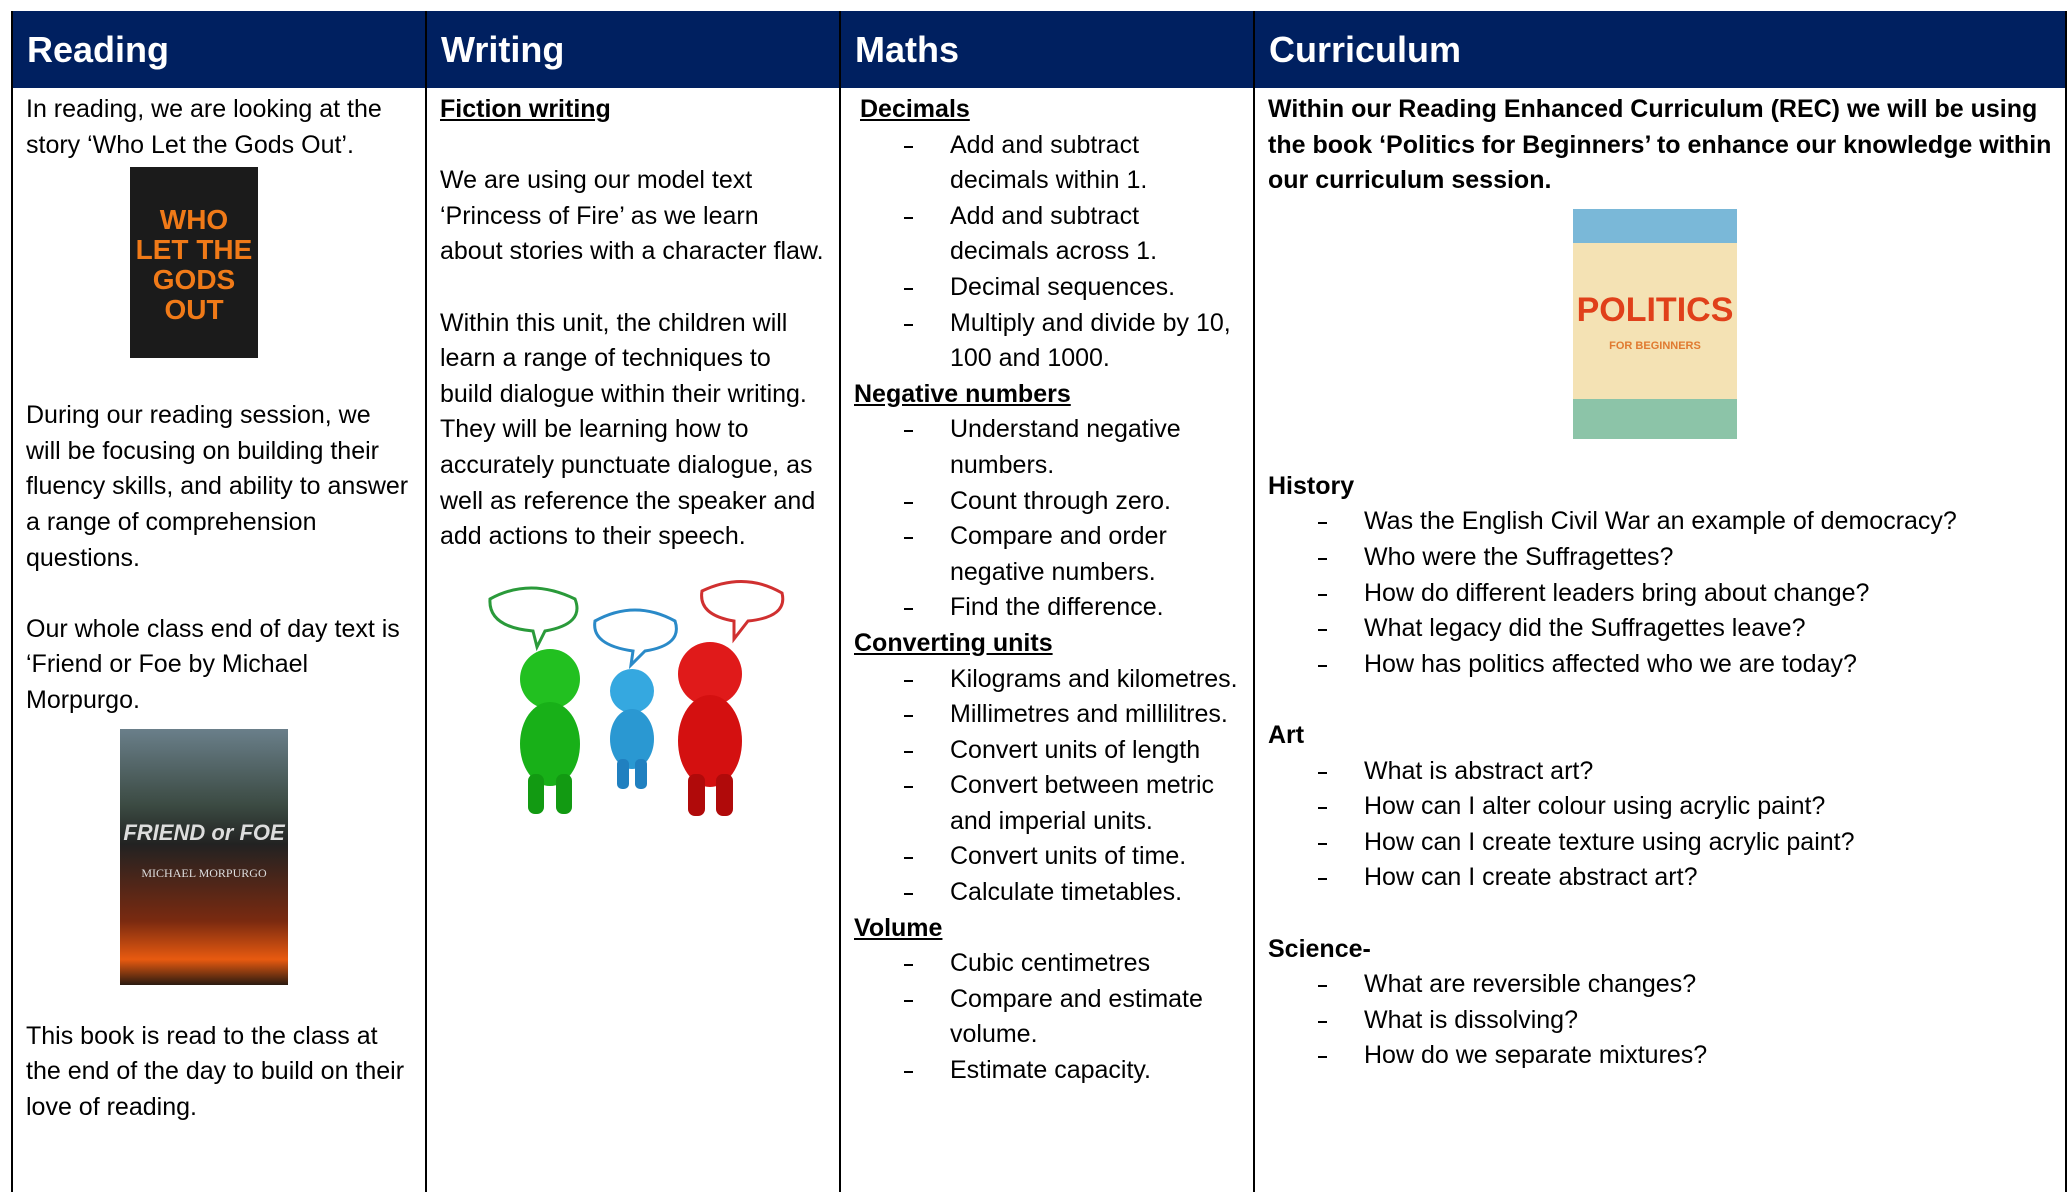  What do you see at coordinates (204, 873) in the screenshot?
I see `cover-author: MICHAEL MORPURGO` at bounding box center [204, 873].